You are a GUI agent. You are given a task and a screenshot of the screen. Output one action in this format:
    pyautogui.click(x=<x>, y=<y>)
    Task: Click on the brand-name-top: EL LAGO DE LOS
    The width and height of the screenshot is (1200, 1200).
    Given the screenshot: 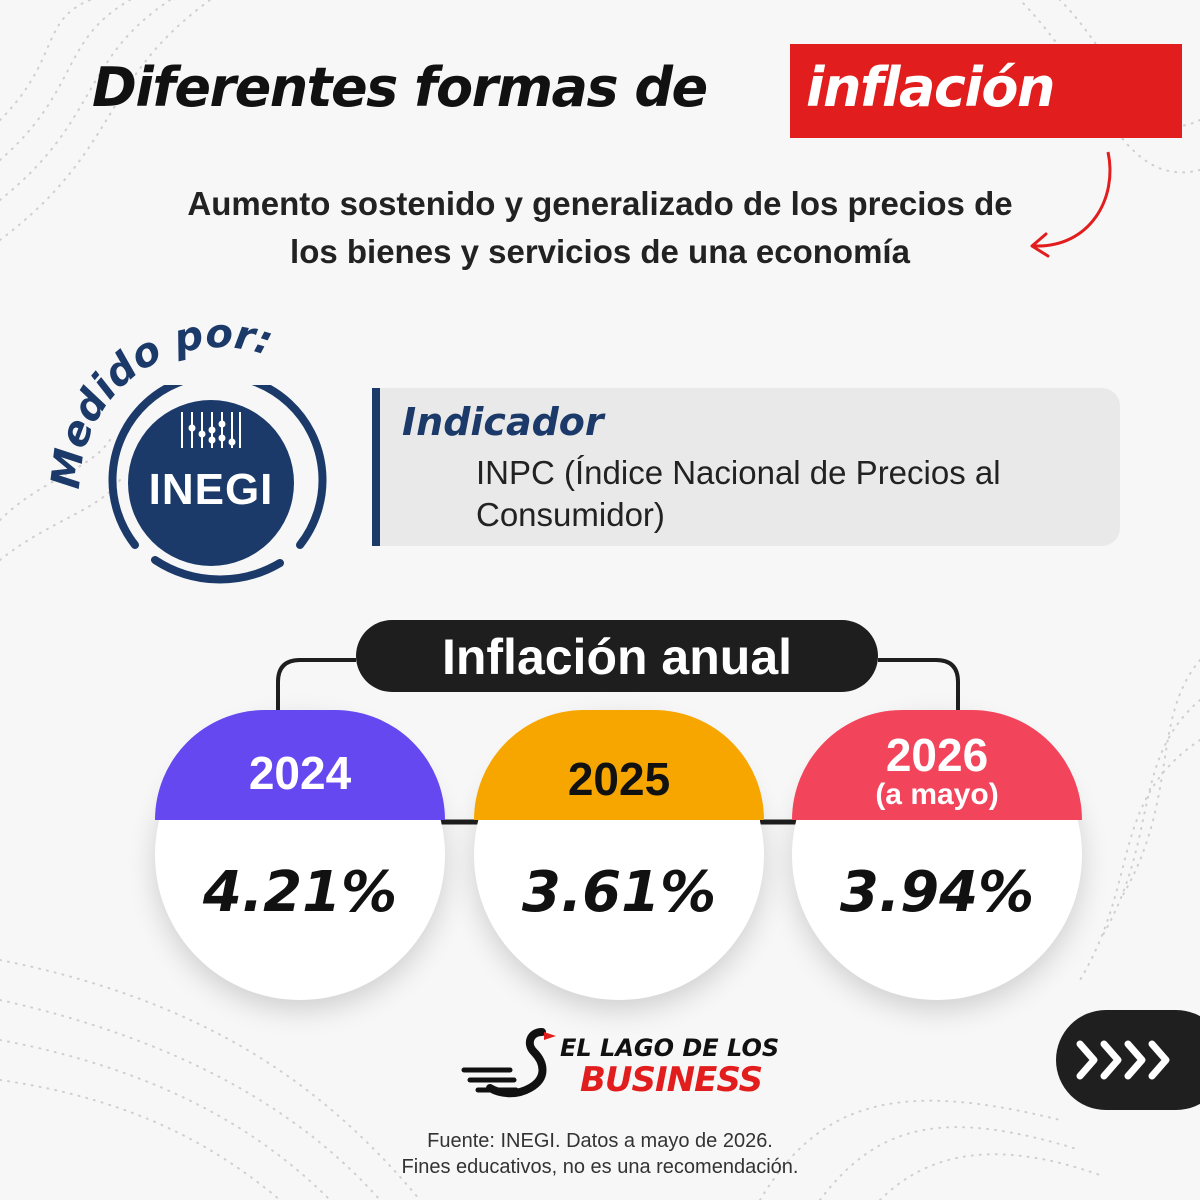 What is the action you would take?
    pyautogui.click(x=670, y=1048)
    